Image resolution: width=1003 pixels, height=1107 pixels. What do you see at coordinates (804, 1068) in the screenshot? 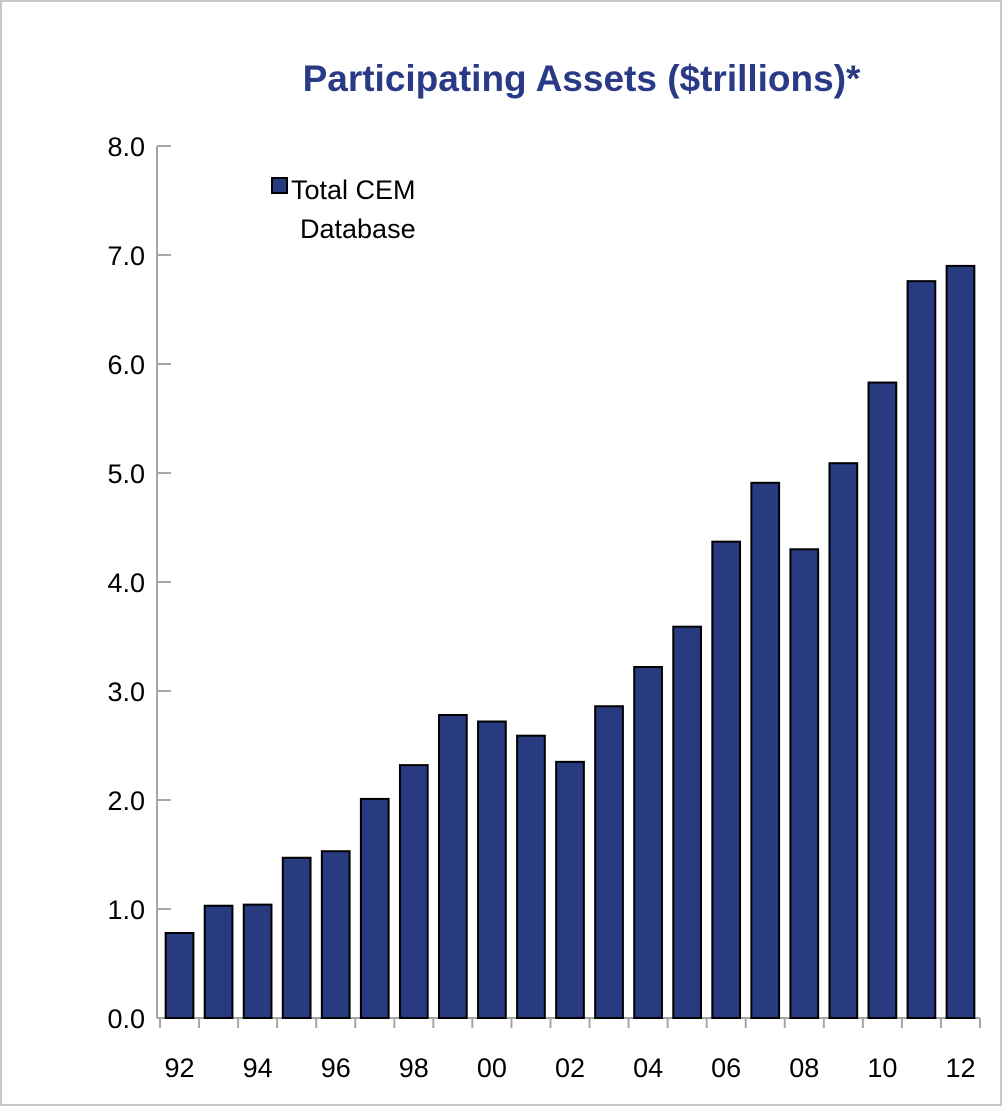
I see `x-tick-label: 08` at bounding box center [804, 1068].